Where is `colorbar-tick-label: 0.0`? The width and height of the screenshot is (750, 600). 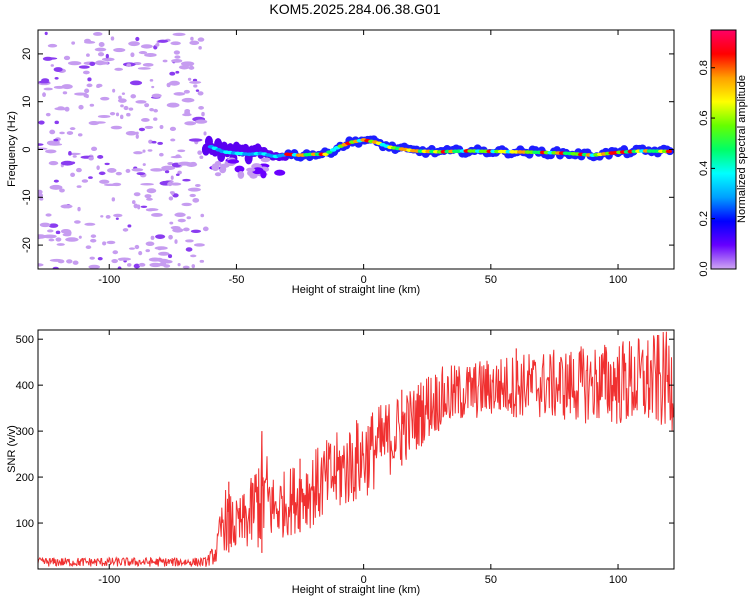 colorbar-tick-label: 0.0 is located at coordinates (704, 268).